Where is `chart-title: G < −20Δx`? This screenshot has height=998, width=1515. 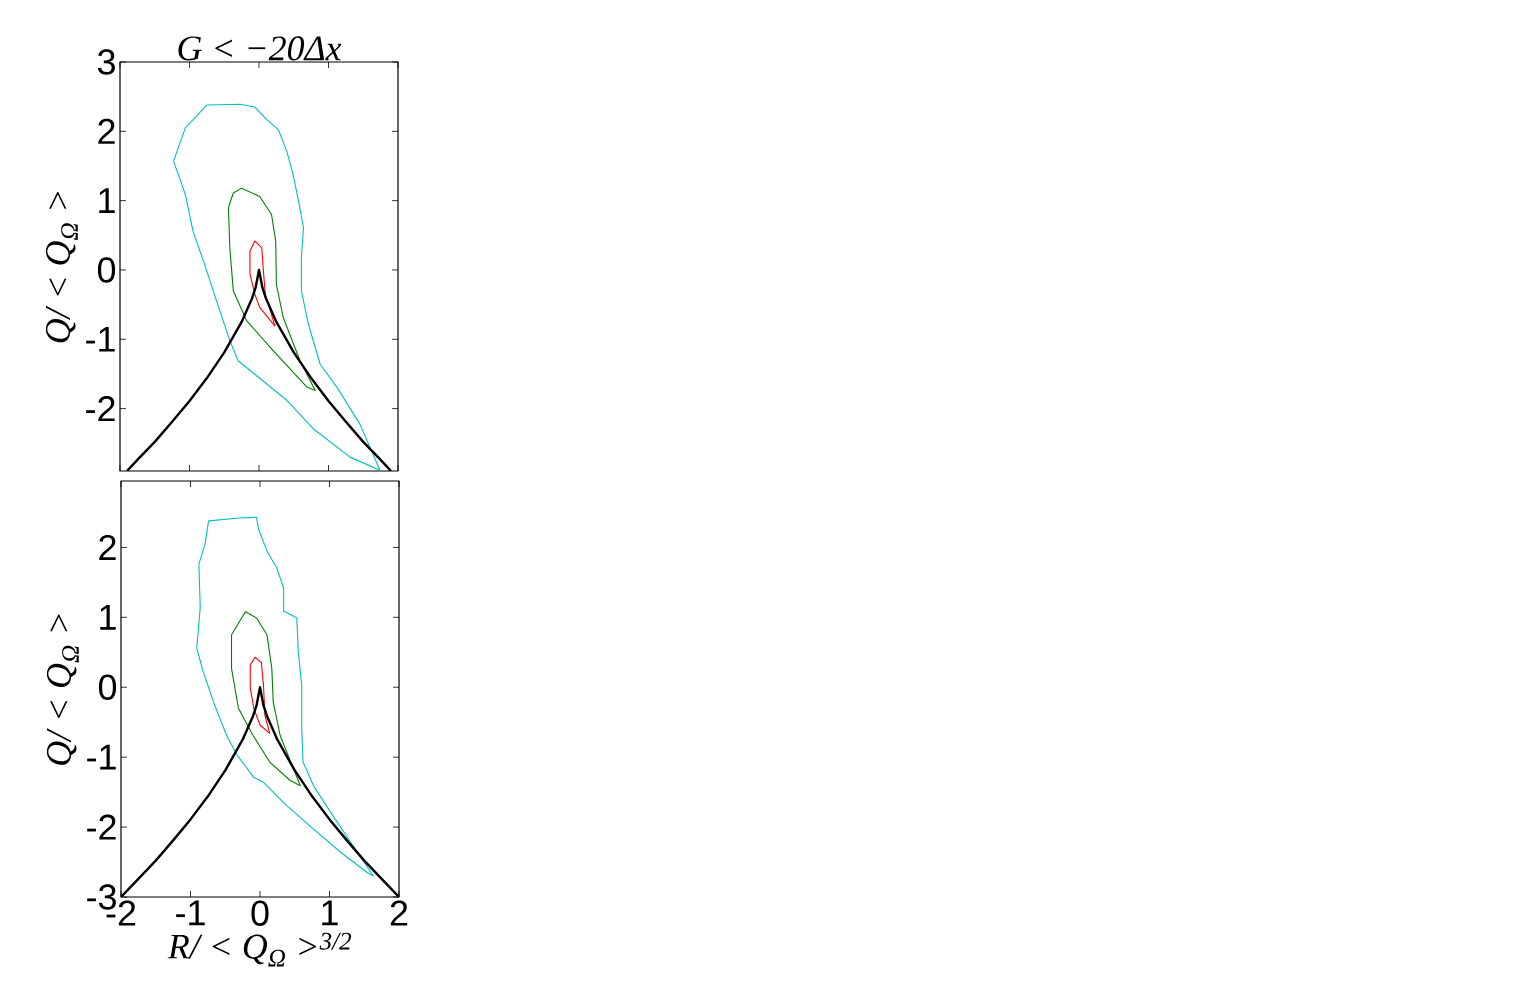
chart-title: G < −20Δx is located at coordinates (260, 48).